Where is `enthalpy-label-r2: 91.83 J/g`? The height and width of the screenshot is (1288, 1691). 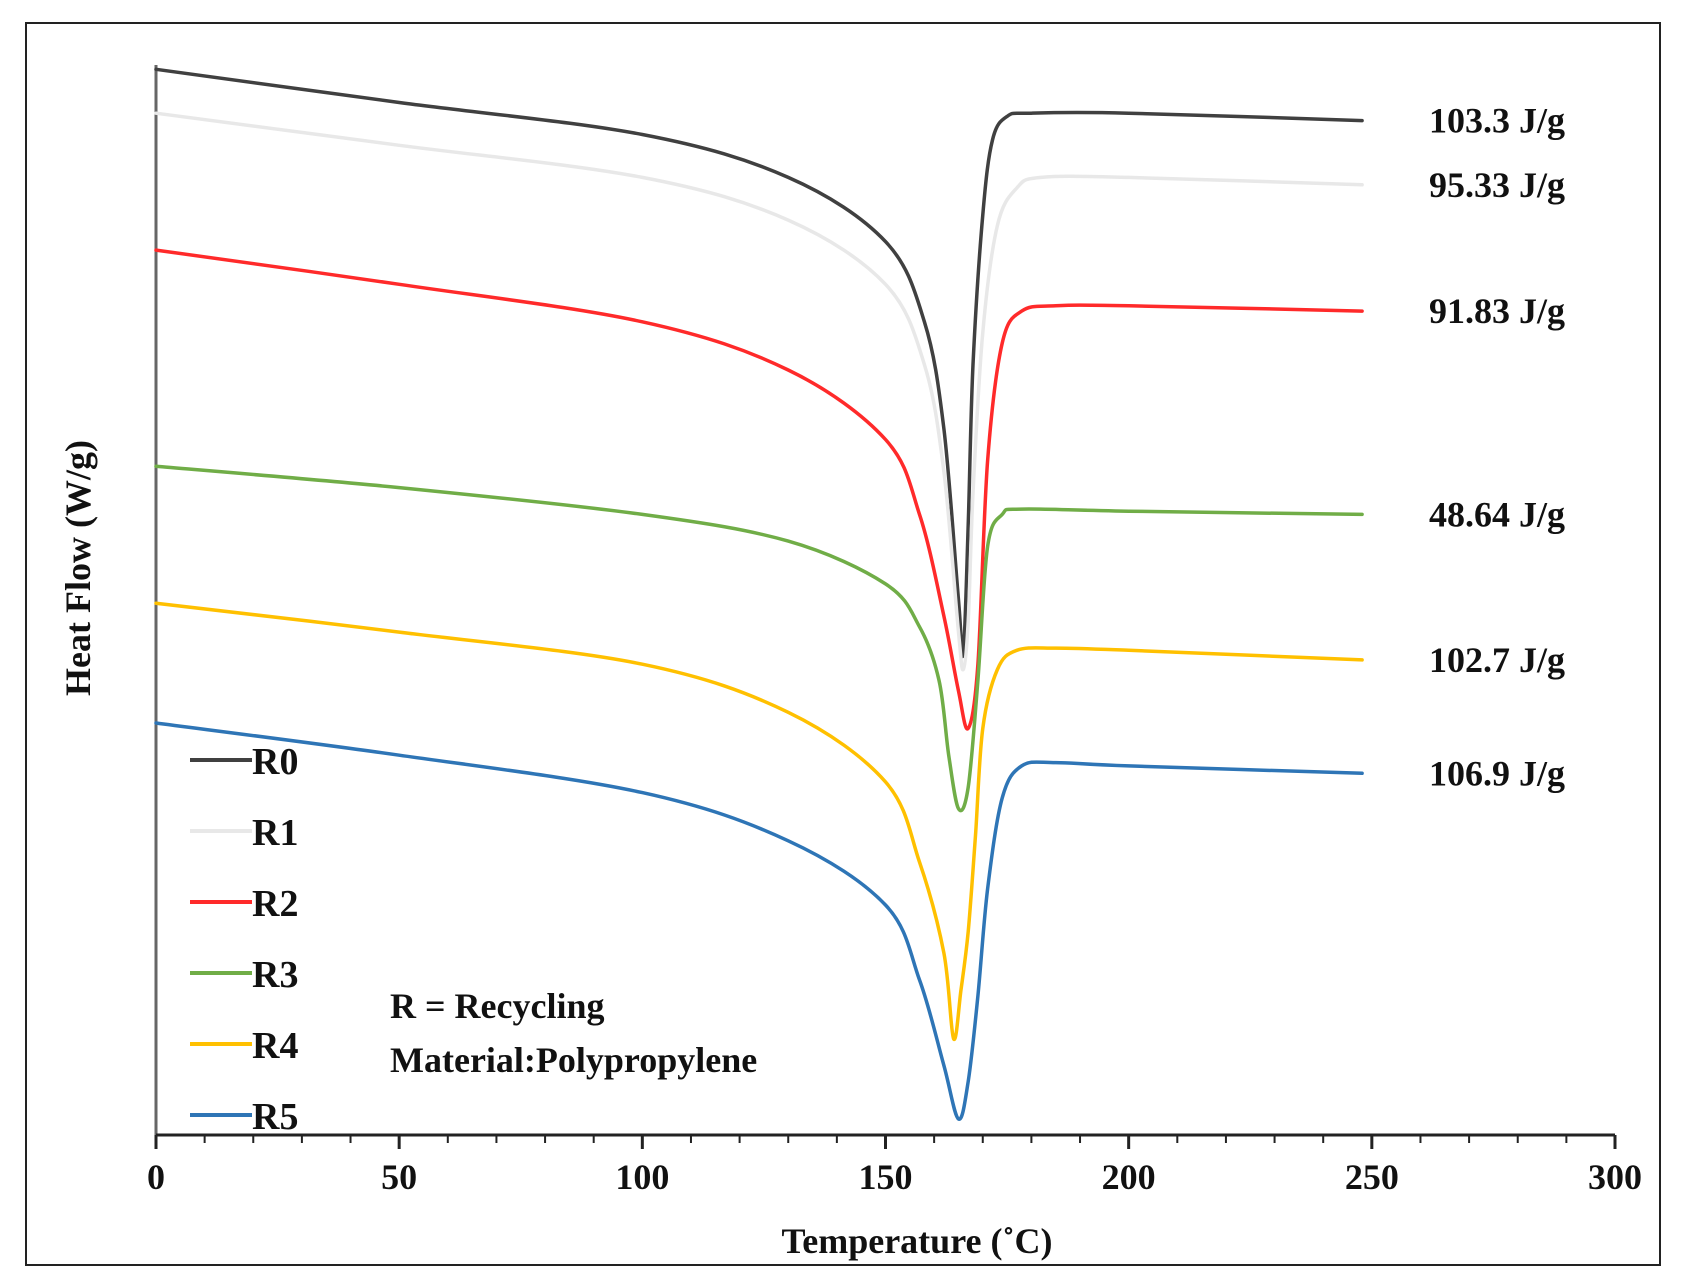
enthalpy-label-r2: 91.83 J/g is located at coordinates (1497, 311).